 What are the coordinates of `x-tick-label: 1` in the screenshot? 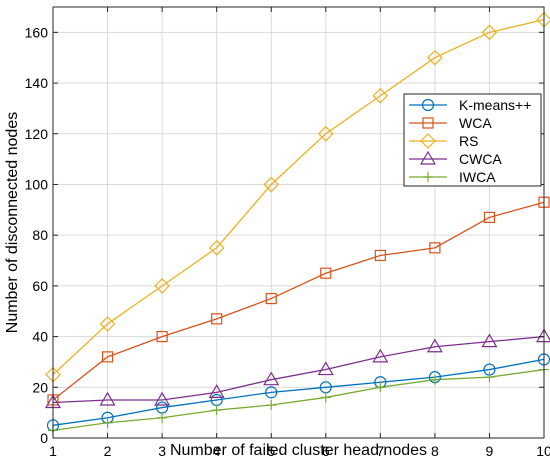 It's located at (53, 451).